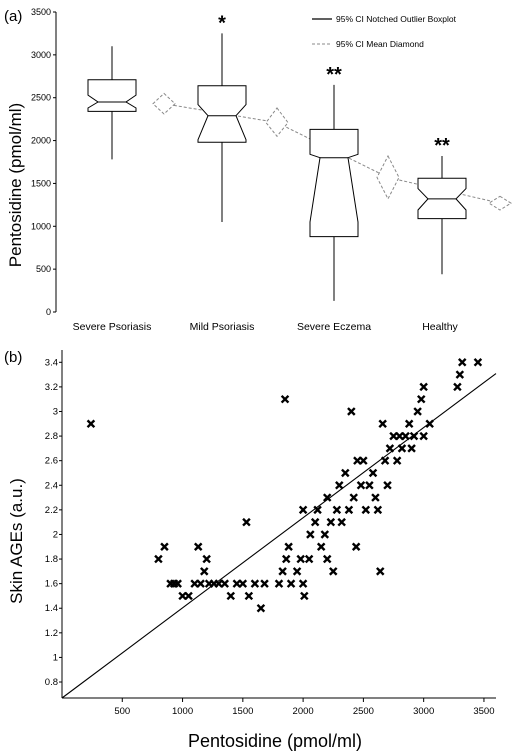  What do you see at coordinates (41, 183) in the screenshot?
I see `panel-a-y-tick-label: 1500` at bounding box center [41, 183].